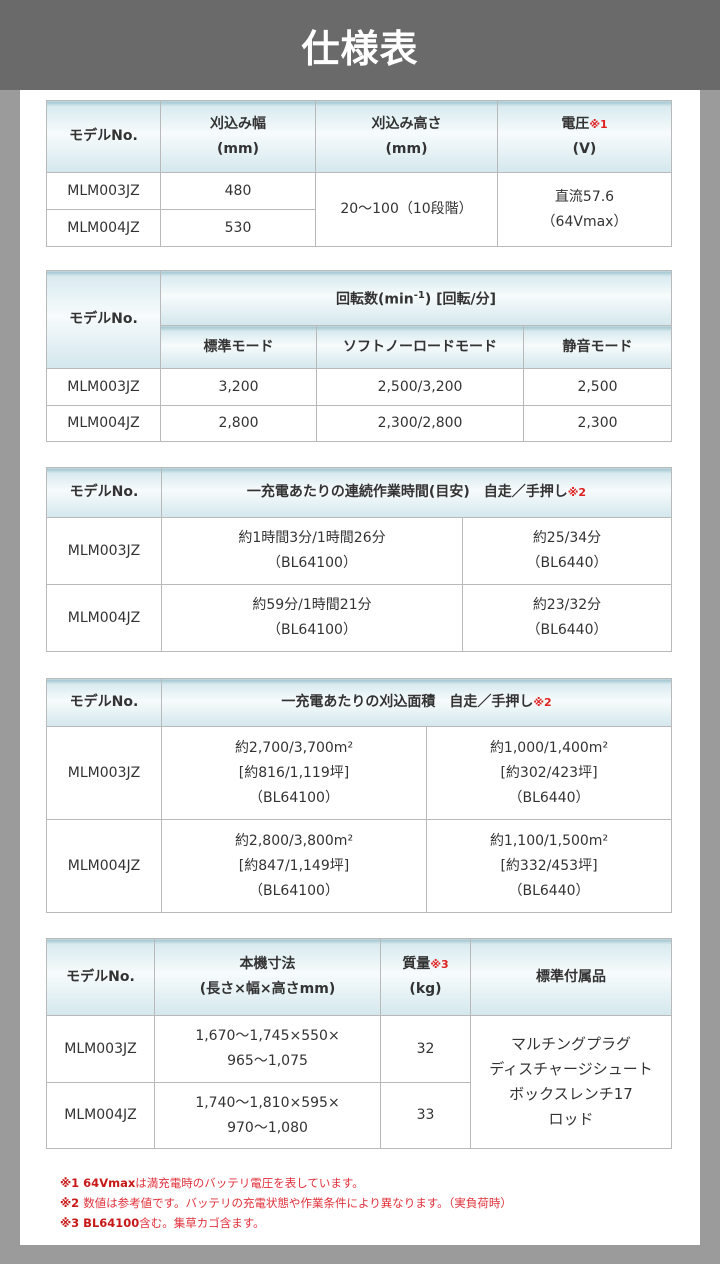 Image resolution: width=720 pixels, height=1264 pixels. What do you see at coordinates (420, 387) in the screenshot?
I see `table-cell: 2,500/3,200` at bounding box center [420, 387].